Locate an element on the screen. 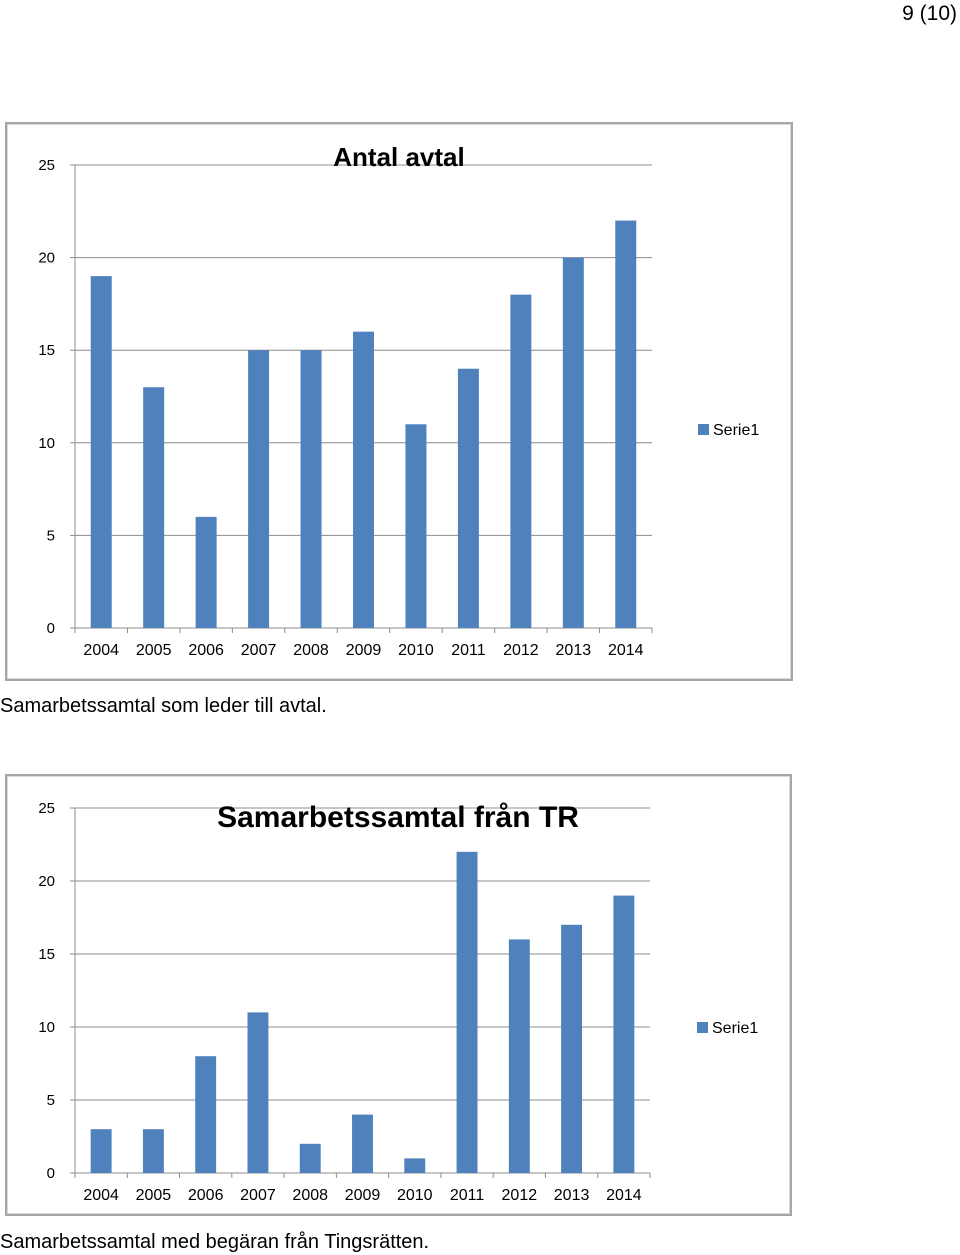  chart-title: Antal avtal is located at coordinates (399, 157).